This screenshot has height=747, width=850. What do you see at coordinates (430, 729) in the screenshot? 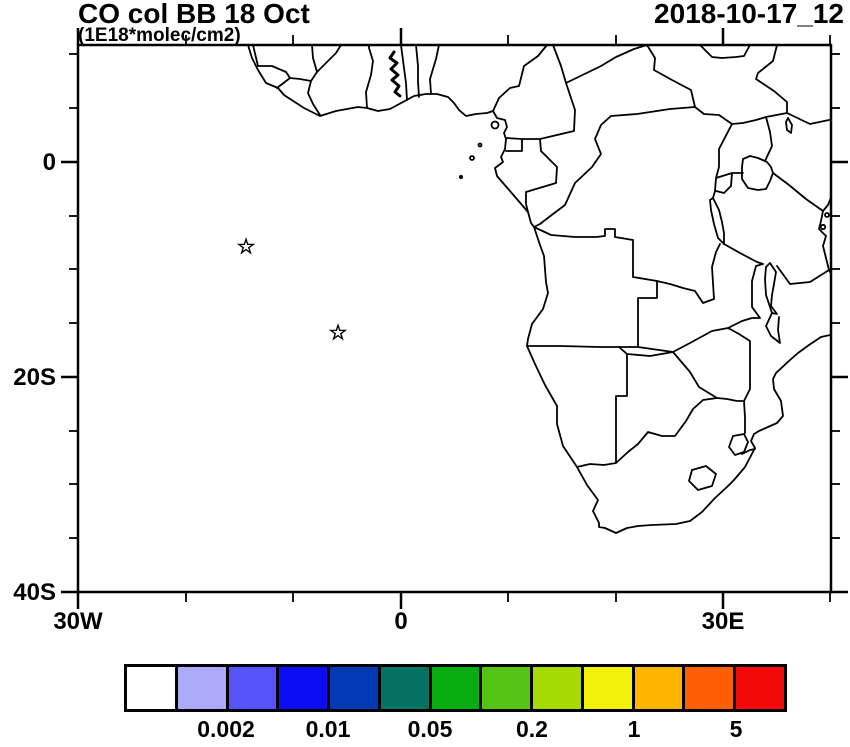
I see `colorbar-tick-label: 0.05` at bounding box center [430, 729].